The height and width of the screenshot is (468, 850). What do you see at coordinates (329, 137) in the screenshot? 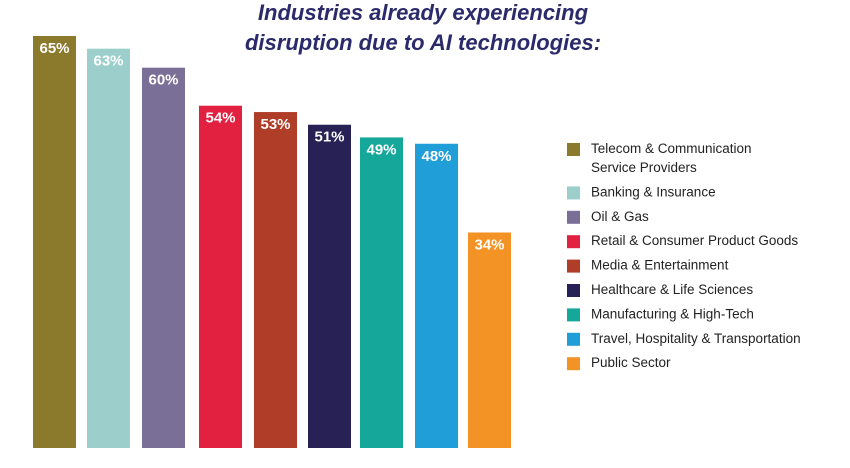
I see `bar-value-label-6: 51%` at bounding box center [329, 137].